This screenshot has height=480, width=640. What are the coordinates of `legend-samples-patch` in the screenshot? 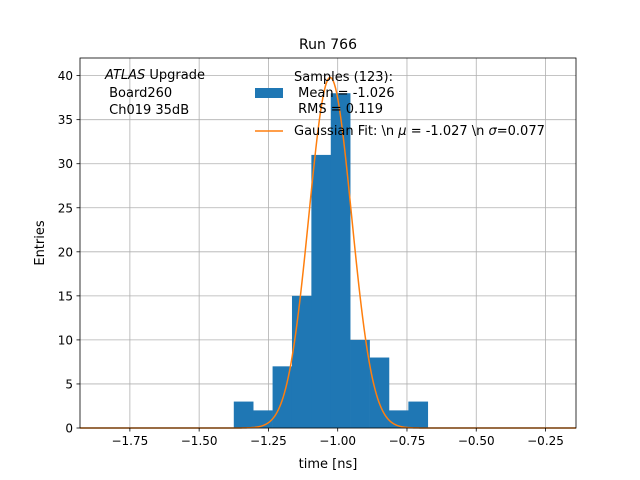 It's located at (269, 93).